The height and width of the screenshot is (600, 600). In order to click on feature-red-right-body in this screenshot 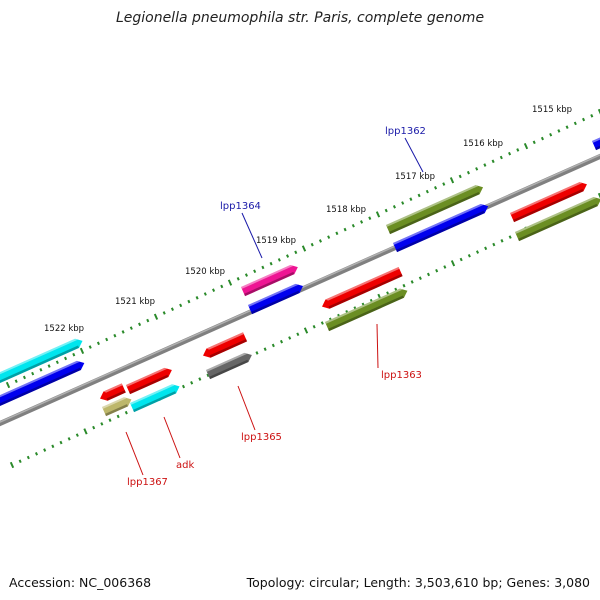, I will do `click(548, 202)`.